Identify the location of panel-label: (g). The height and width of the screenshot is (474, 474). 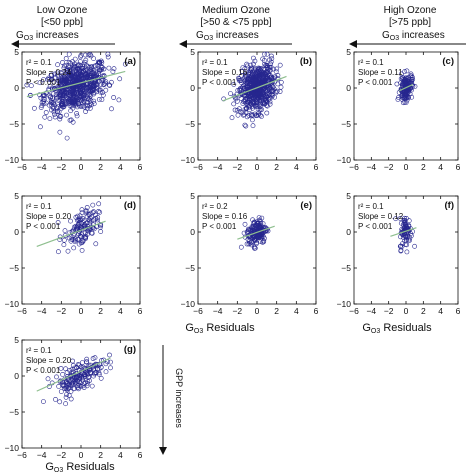
(130, 349).